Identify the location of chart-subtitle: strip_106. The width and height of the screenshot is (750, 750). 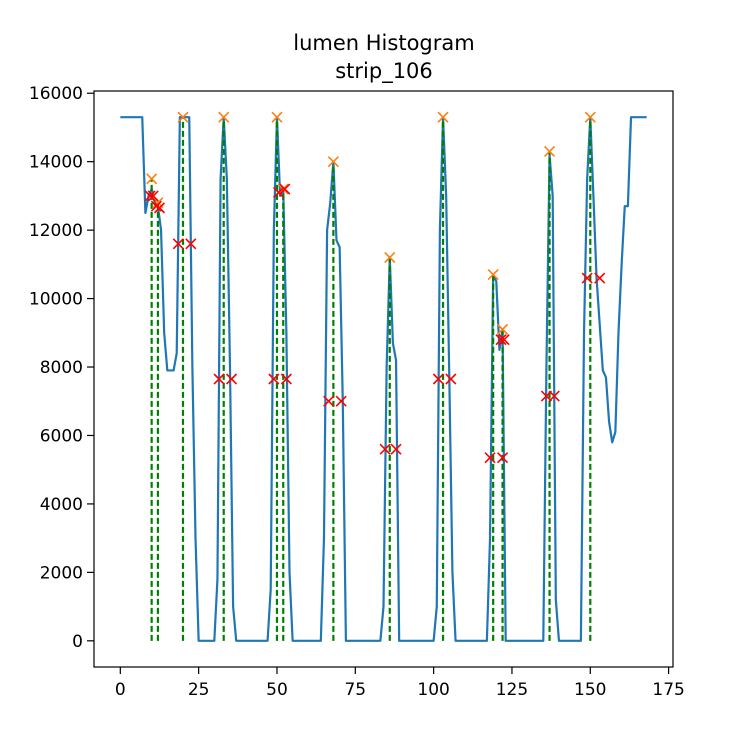
(384, 71).